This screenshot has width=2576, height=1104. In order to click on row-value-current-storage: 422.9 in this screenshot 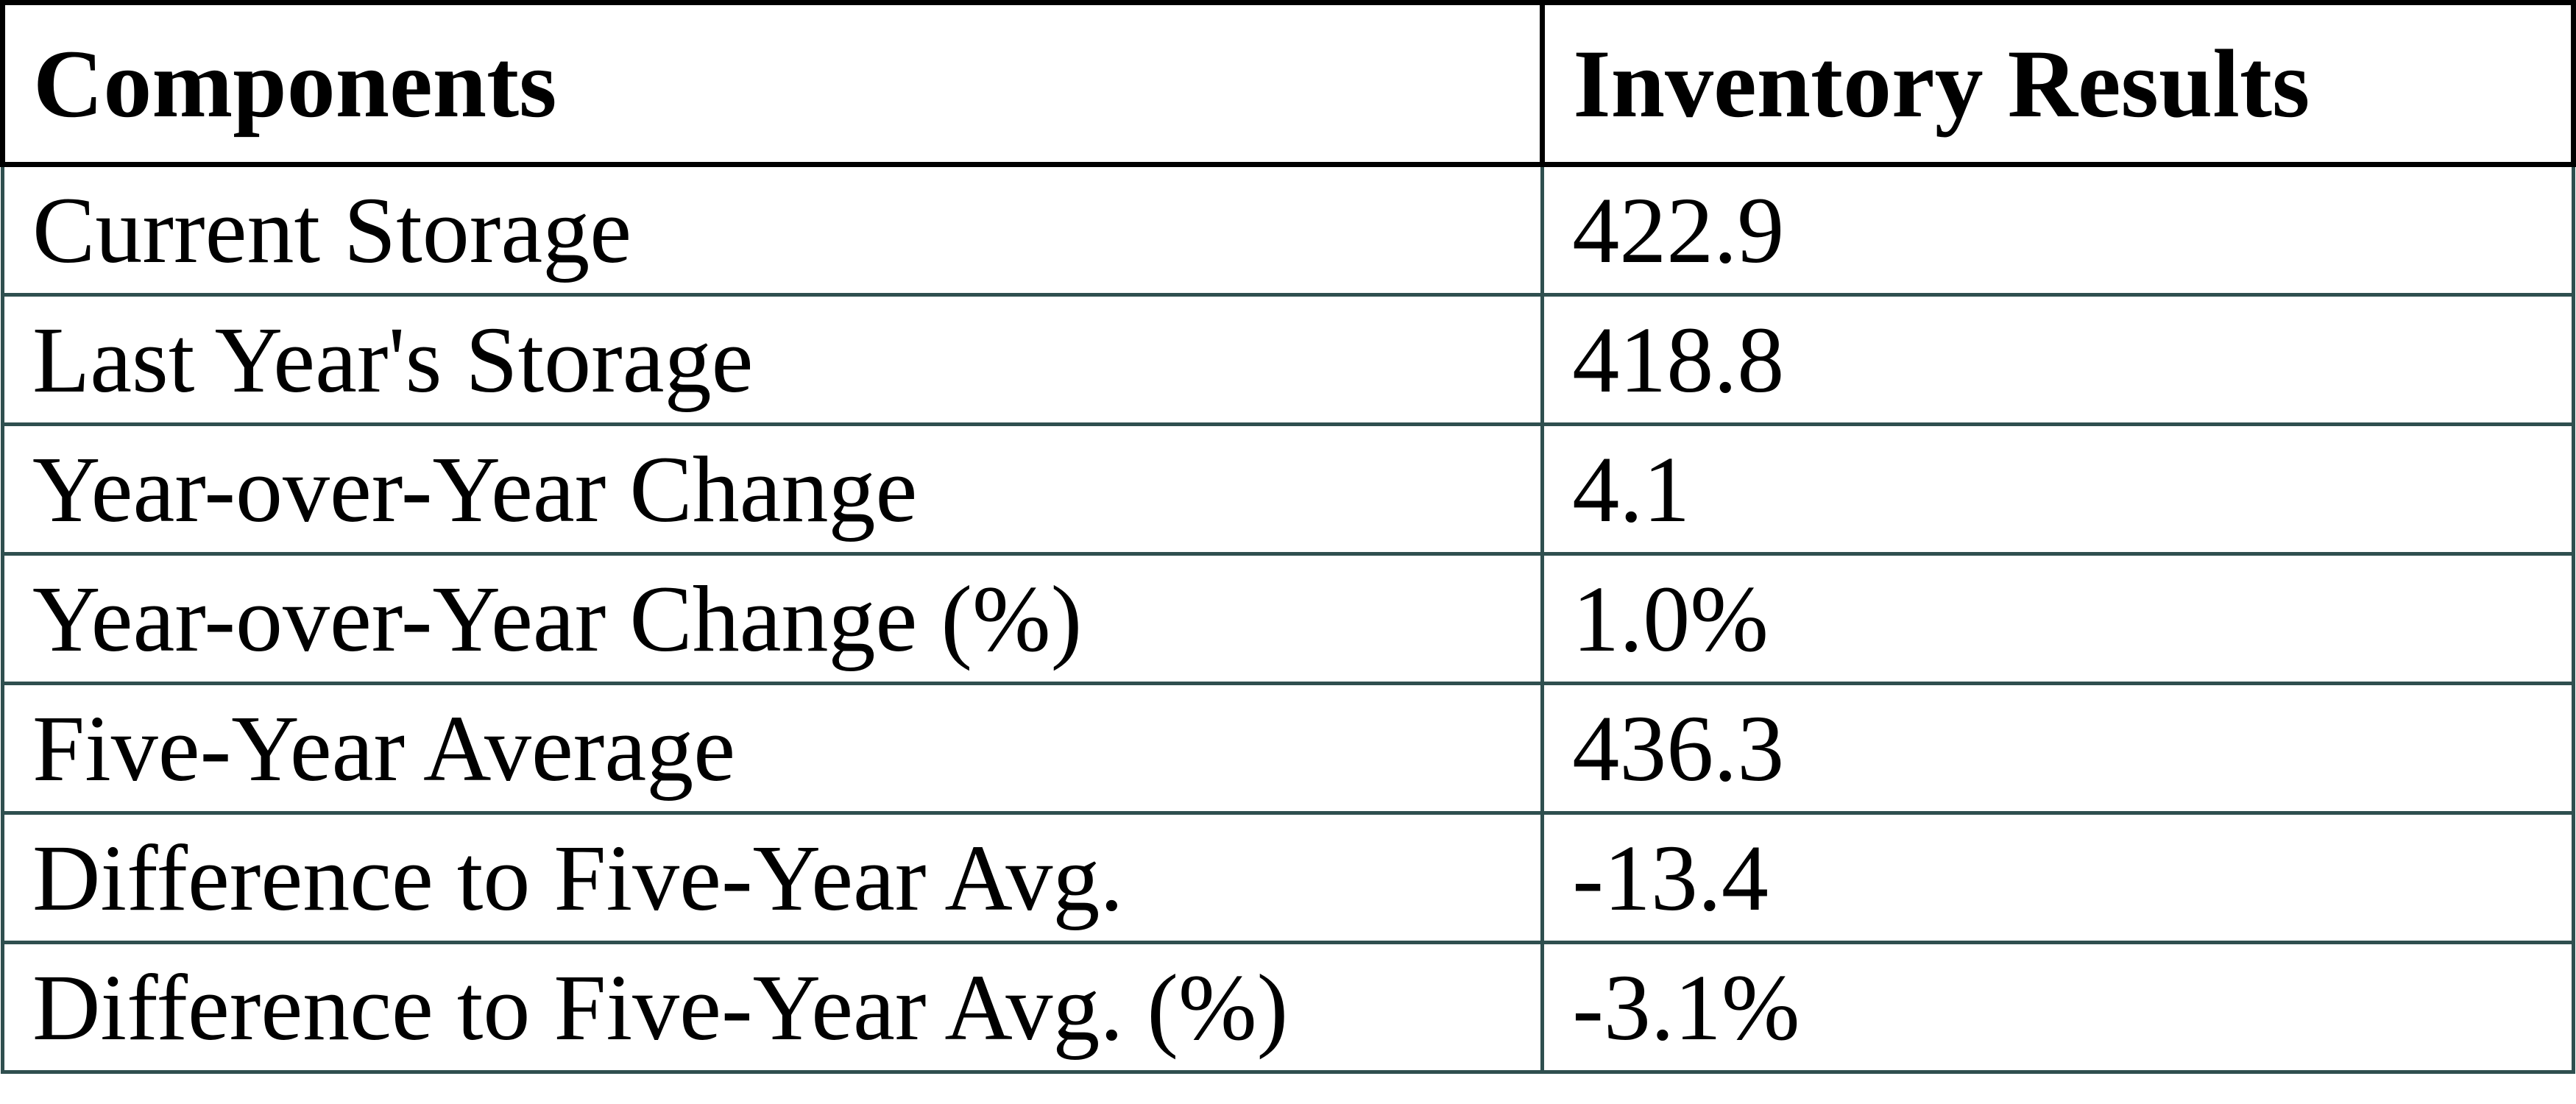, I will do `click(2057, 230)`.